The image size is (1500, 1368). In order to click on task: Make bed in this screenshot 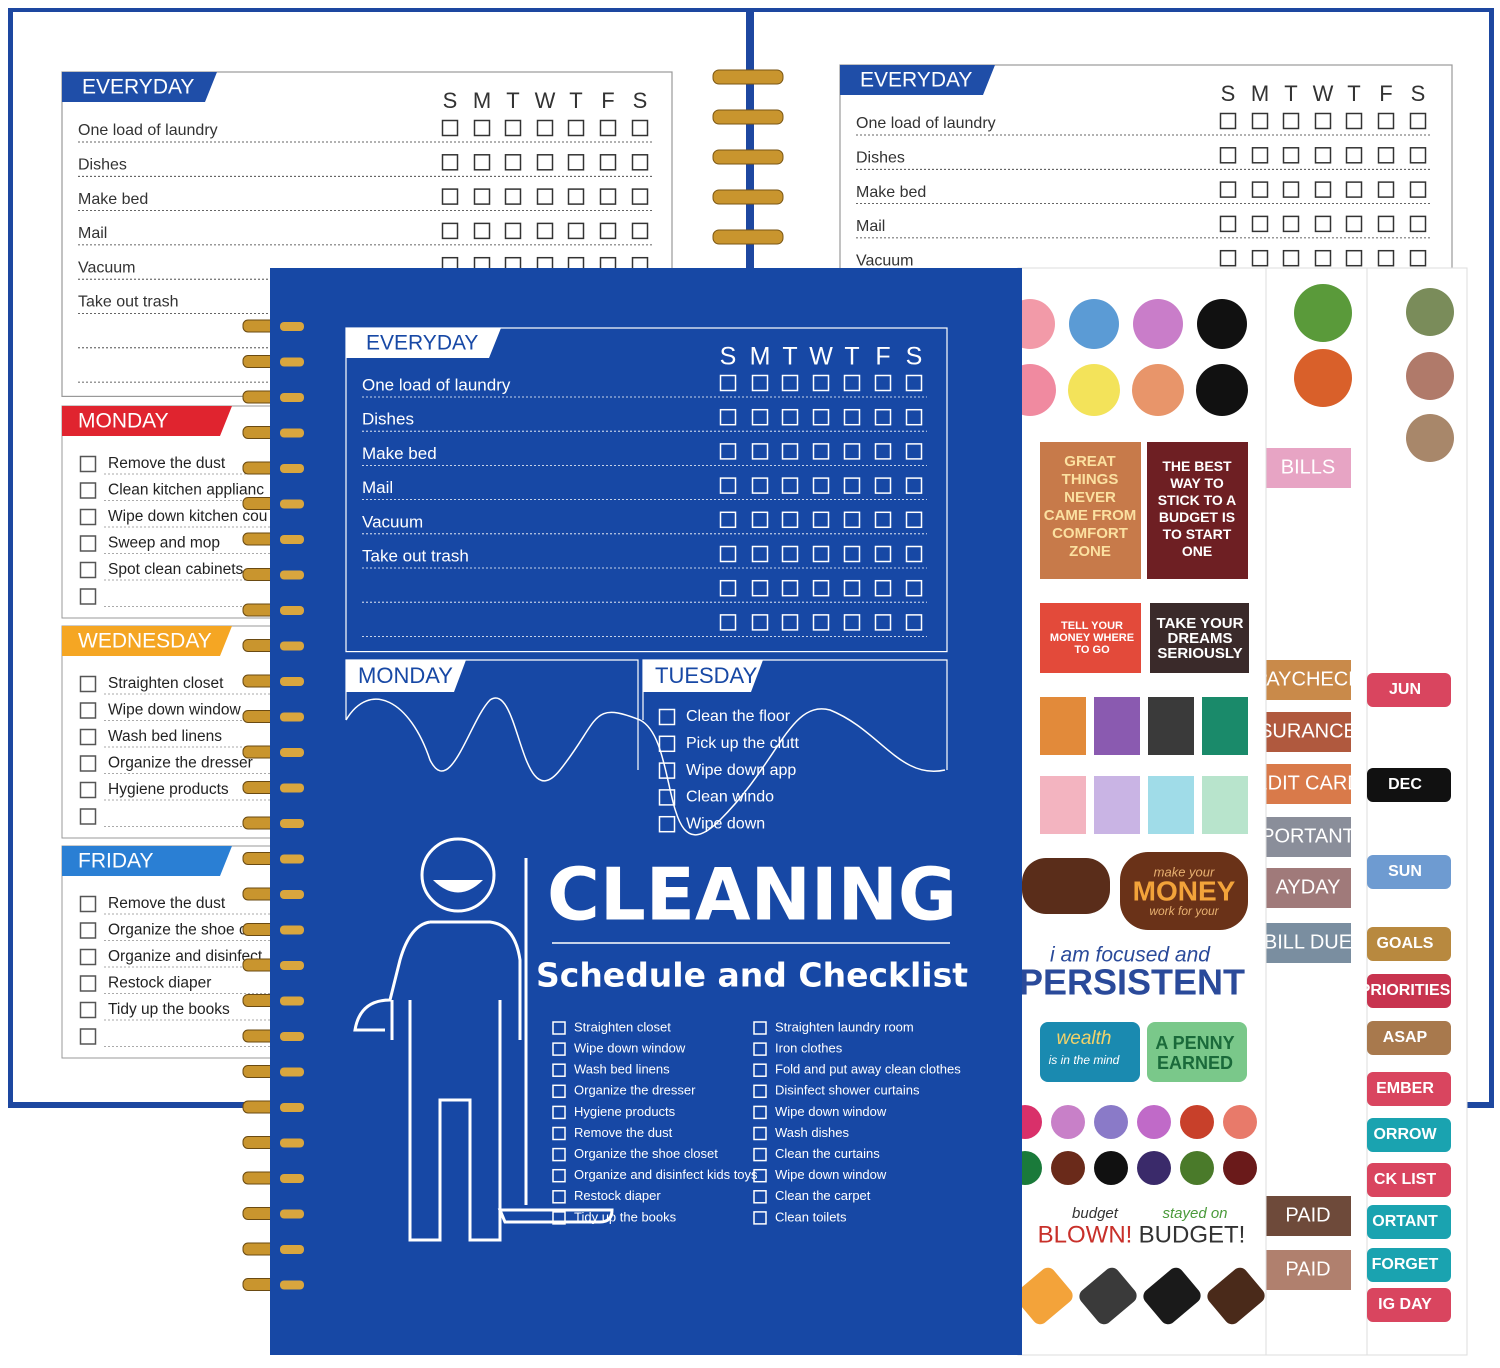, I will do `click(891, 192)`.